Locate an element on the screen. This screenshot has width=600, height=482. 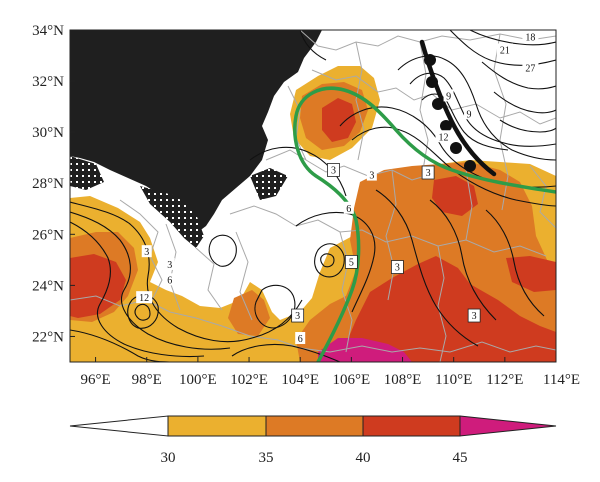
lat-tick-label: 22°N is located at coordinates (48, 337).